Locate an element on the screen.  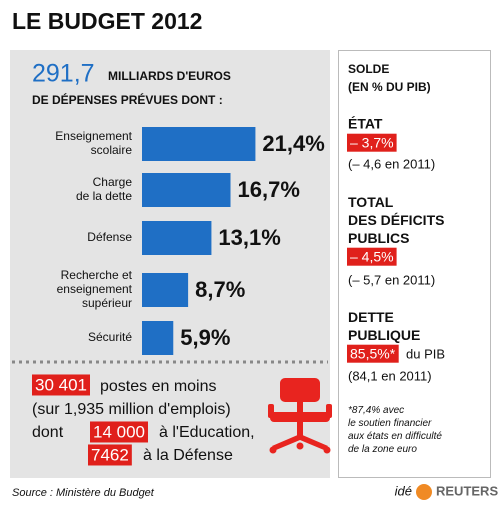
debt-value: 85,5%* is located at coordinates (373, 354).